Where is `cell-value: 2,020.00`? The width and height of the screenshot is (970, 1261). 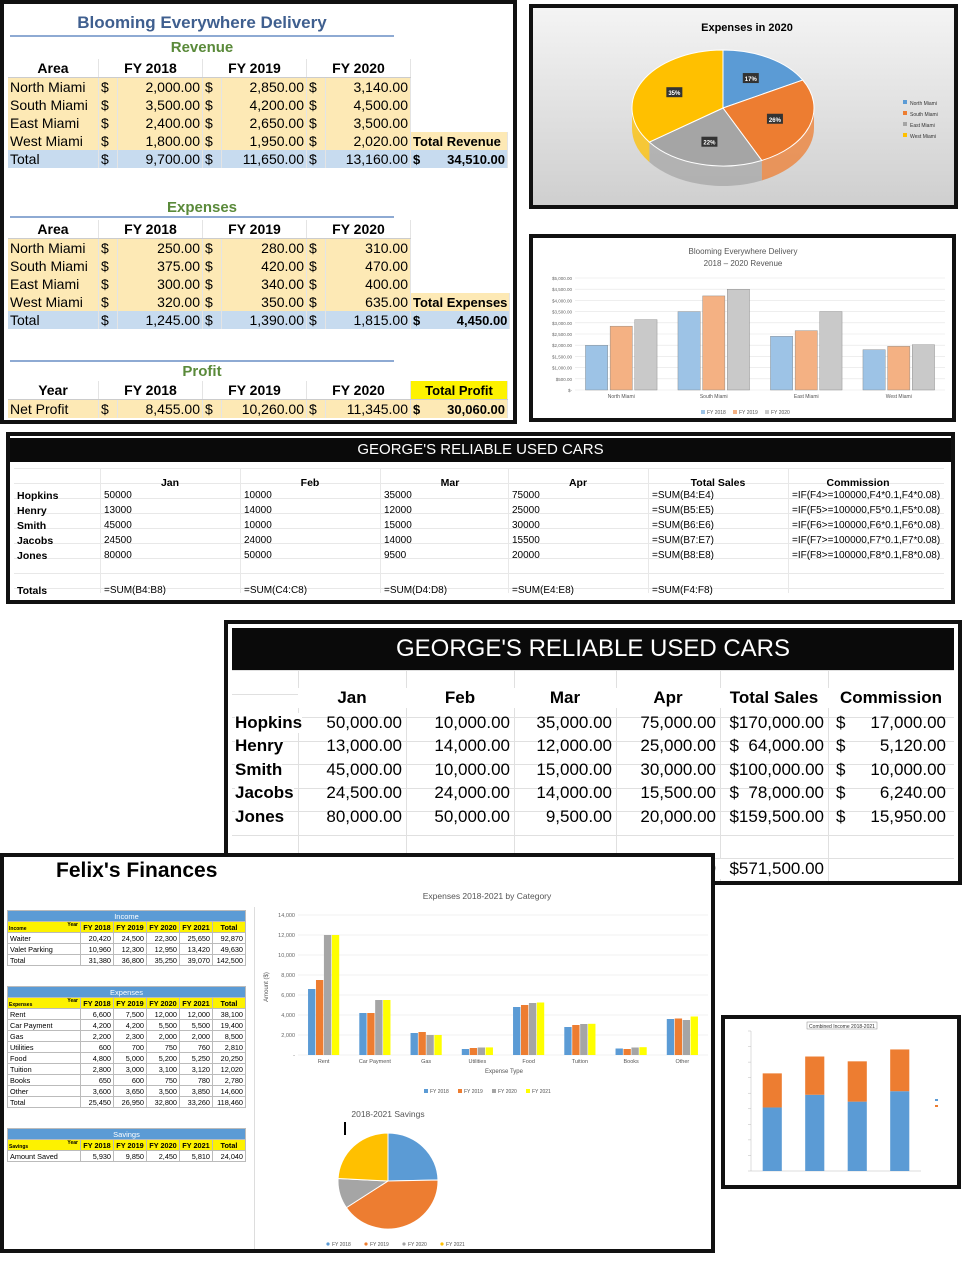
cell-value: 2,020.00 is located at coordinates (368, 141).